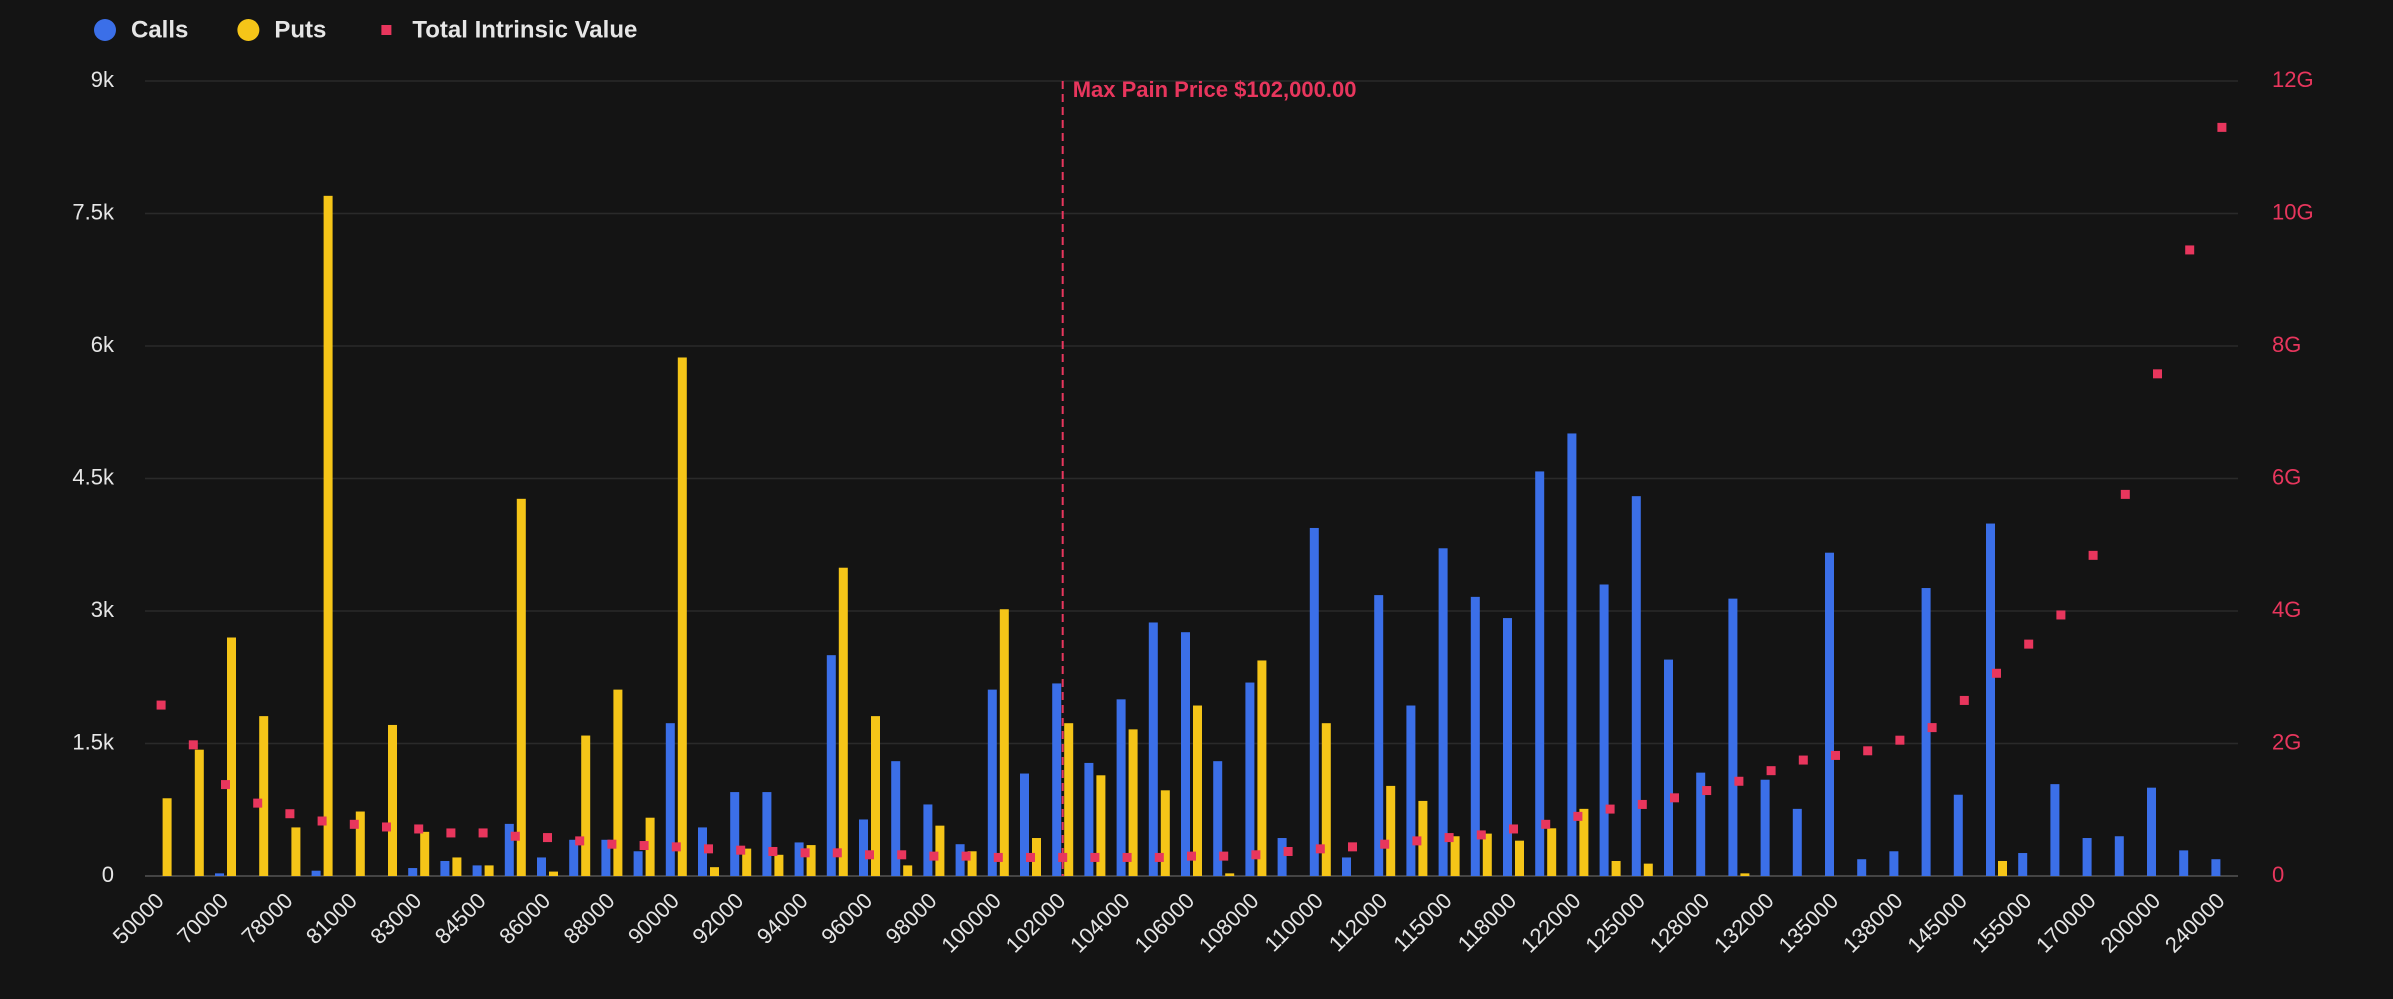 The height and width of the screenshot is (999, 2393). What do you see at coordinates (971, 923) in the screenshot?
I see `x-tick-label: 100000` at bounding box center [971, 923].